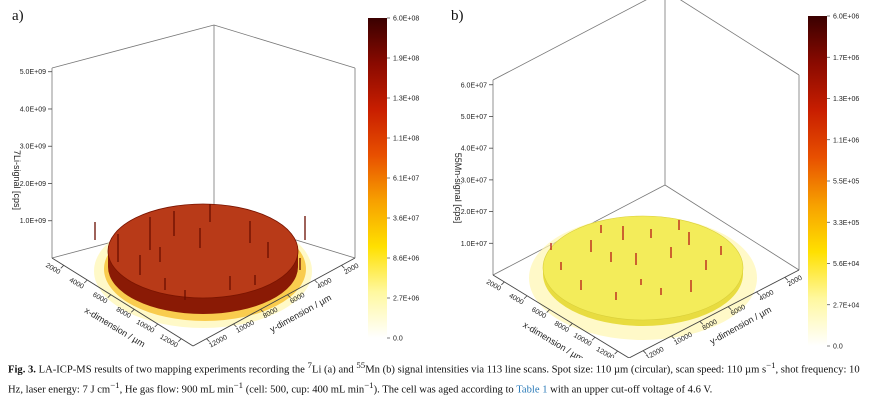  Describe the element at coordinates (794, 282) in the screenshot. I see `y-tick-label: 2000` at that location.